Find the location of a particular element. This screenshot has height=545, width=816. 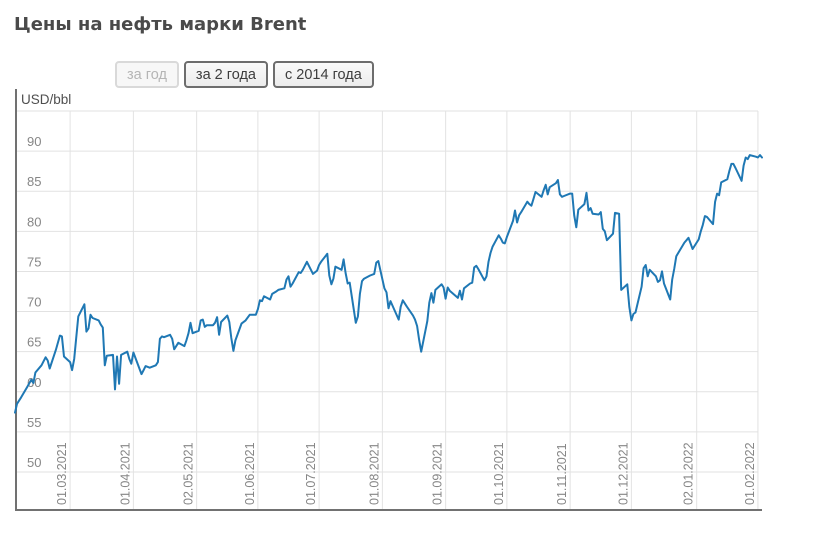

x-axis-tick-label: 01.03.2021 is located at coordinates (62, 473).